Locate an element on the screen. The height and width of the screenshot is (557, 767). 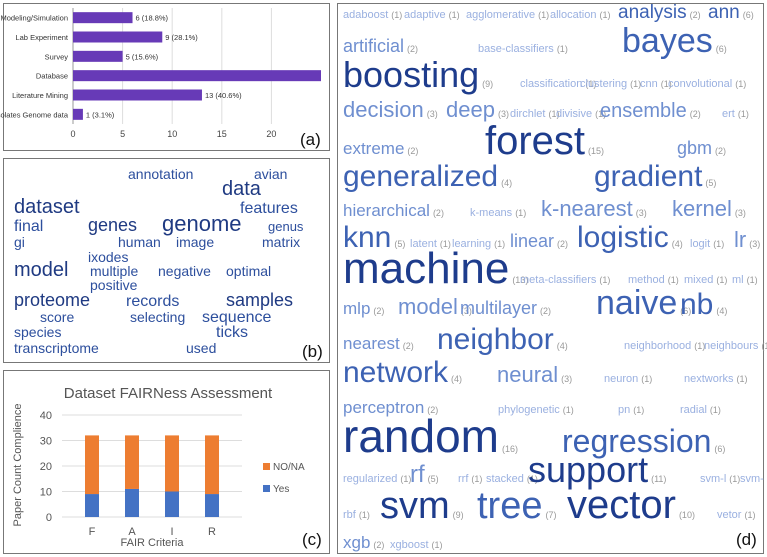
panel-label: (a) is located at coordinates (310, 139).